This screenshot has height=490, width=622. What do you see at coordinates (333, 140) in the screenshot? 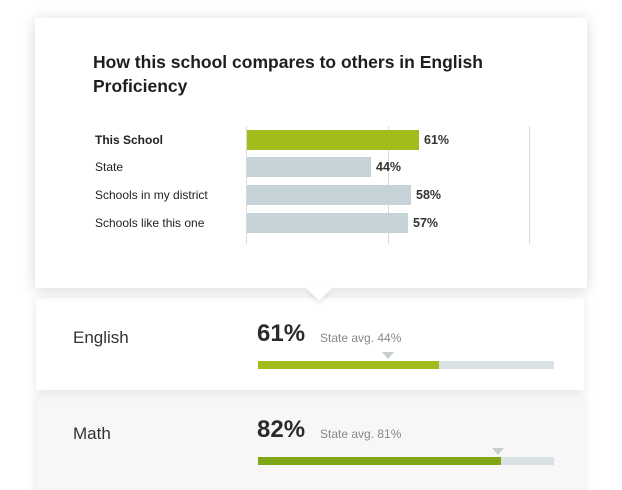
I see `chart-bar-this-school` at bounding box center [333, 140].